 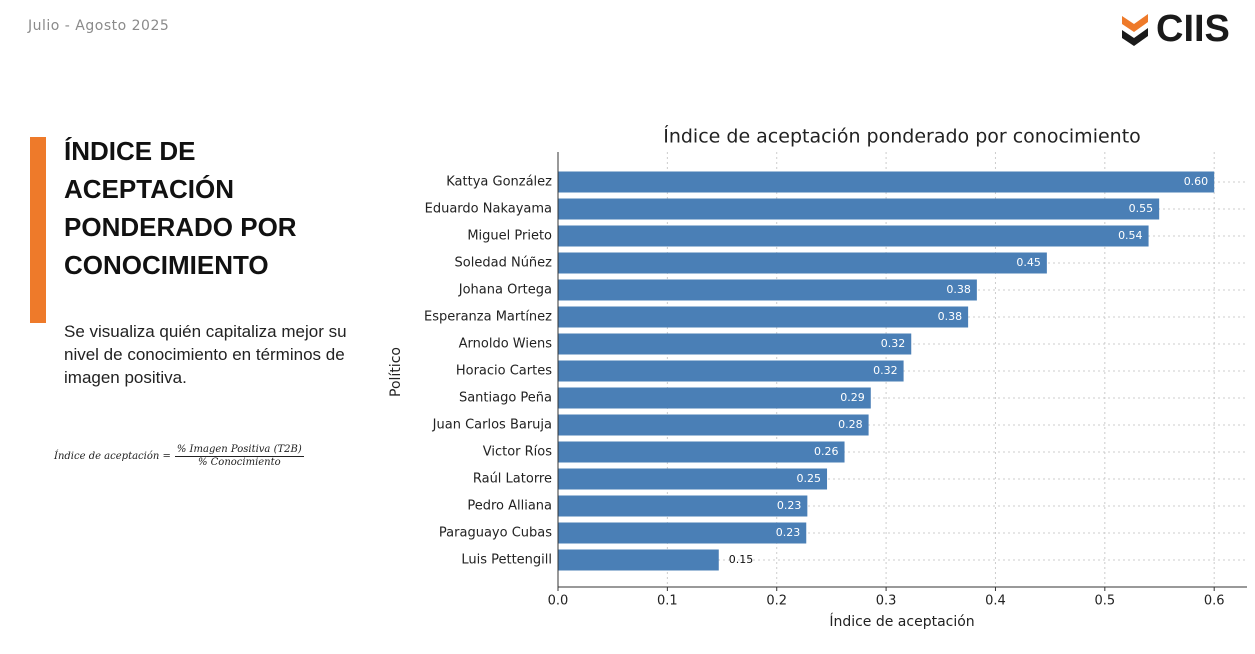 What do you see at coordinates (995, 601) in the screenshot?
I see `x-tick-label: 0.4` at bounding box center [995, 601].